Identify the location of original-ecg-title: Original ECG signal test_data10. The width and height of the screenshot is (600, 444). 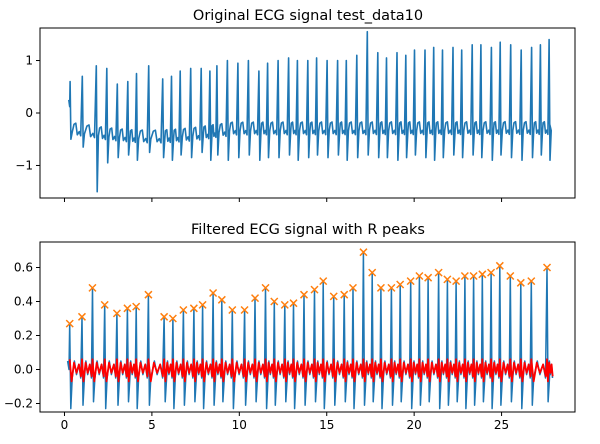
(308, 16).